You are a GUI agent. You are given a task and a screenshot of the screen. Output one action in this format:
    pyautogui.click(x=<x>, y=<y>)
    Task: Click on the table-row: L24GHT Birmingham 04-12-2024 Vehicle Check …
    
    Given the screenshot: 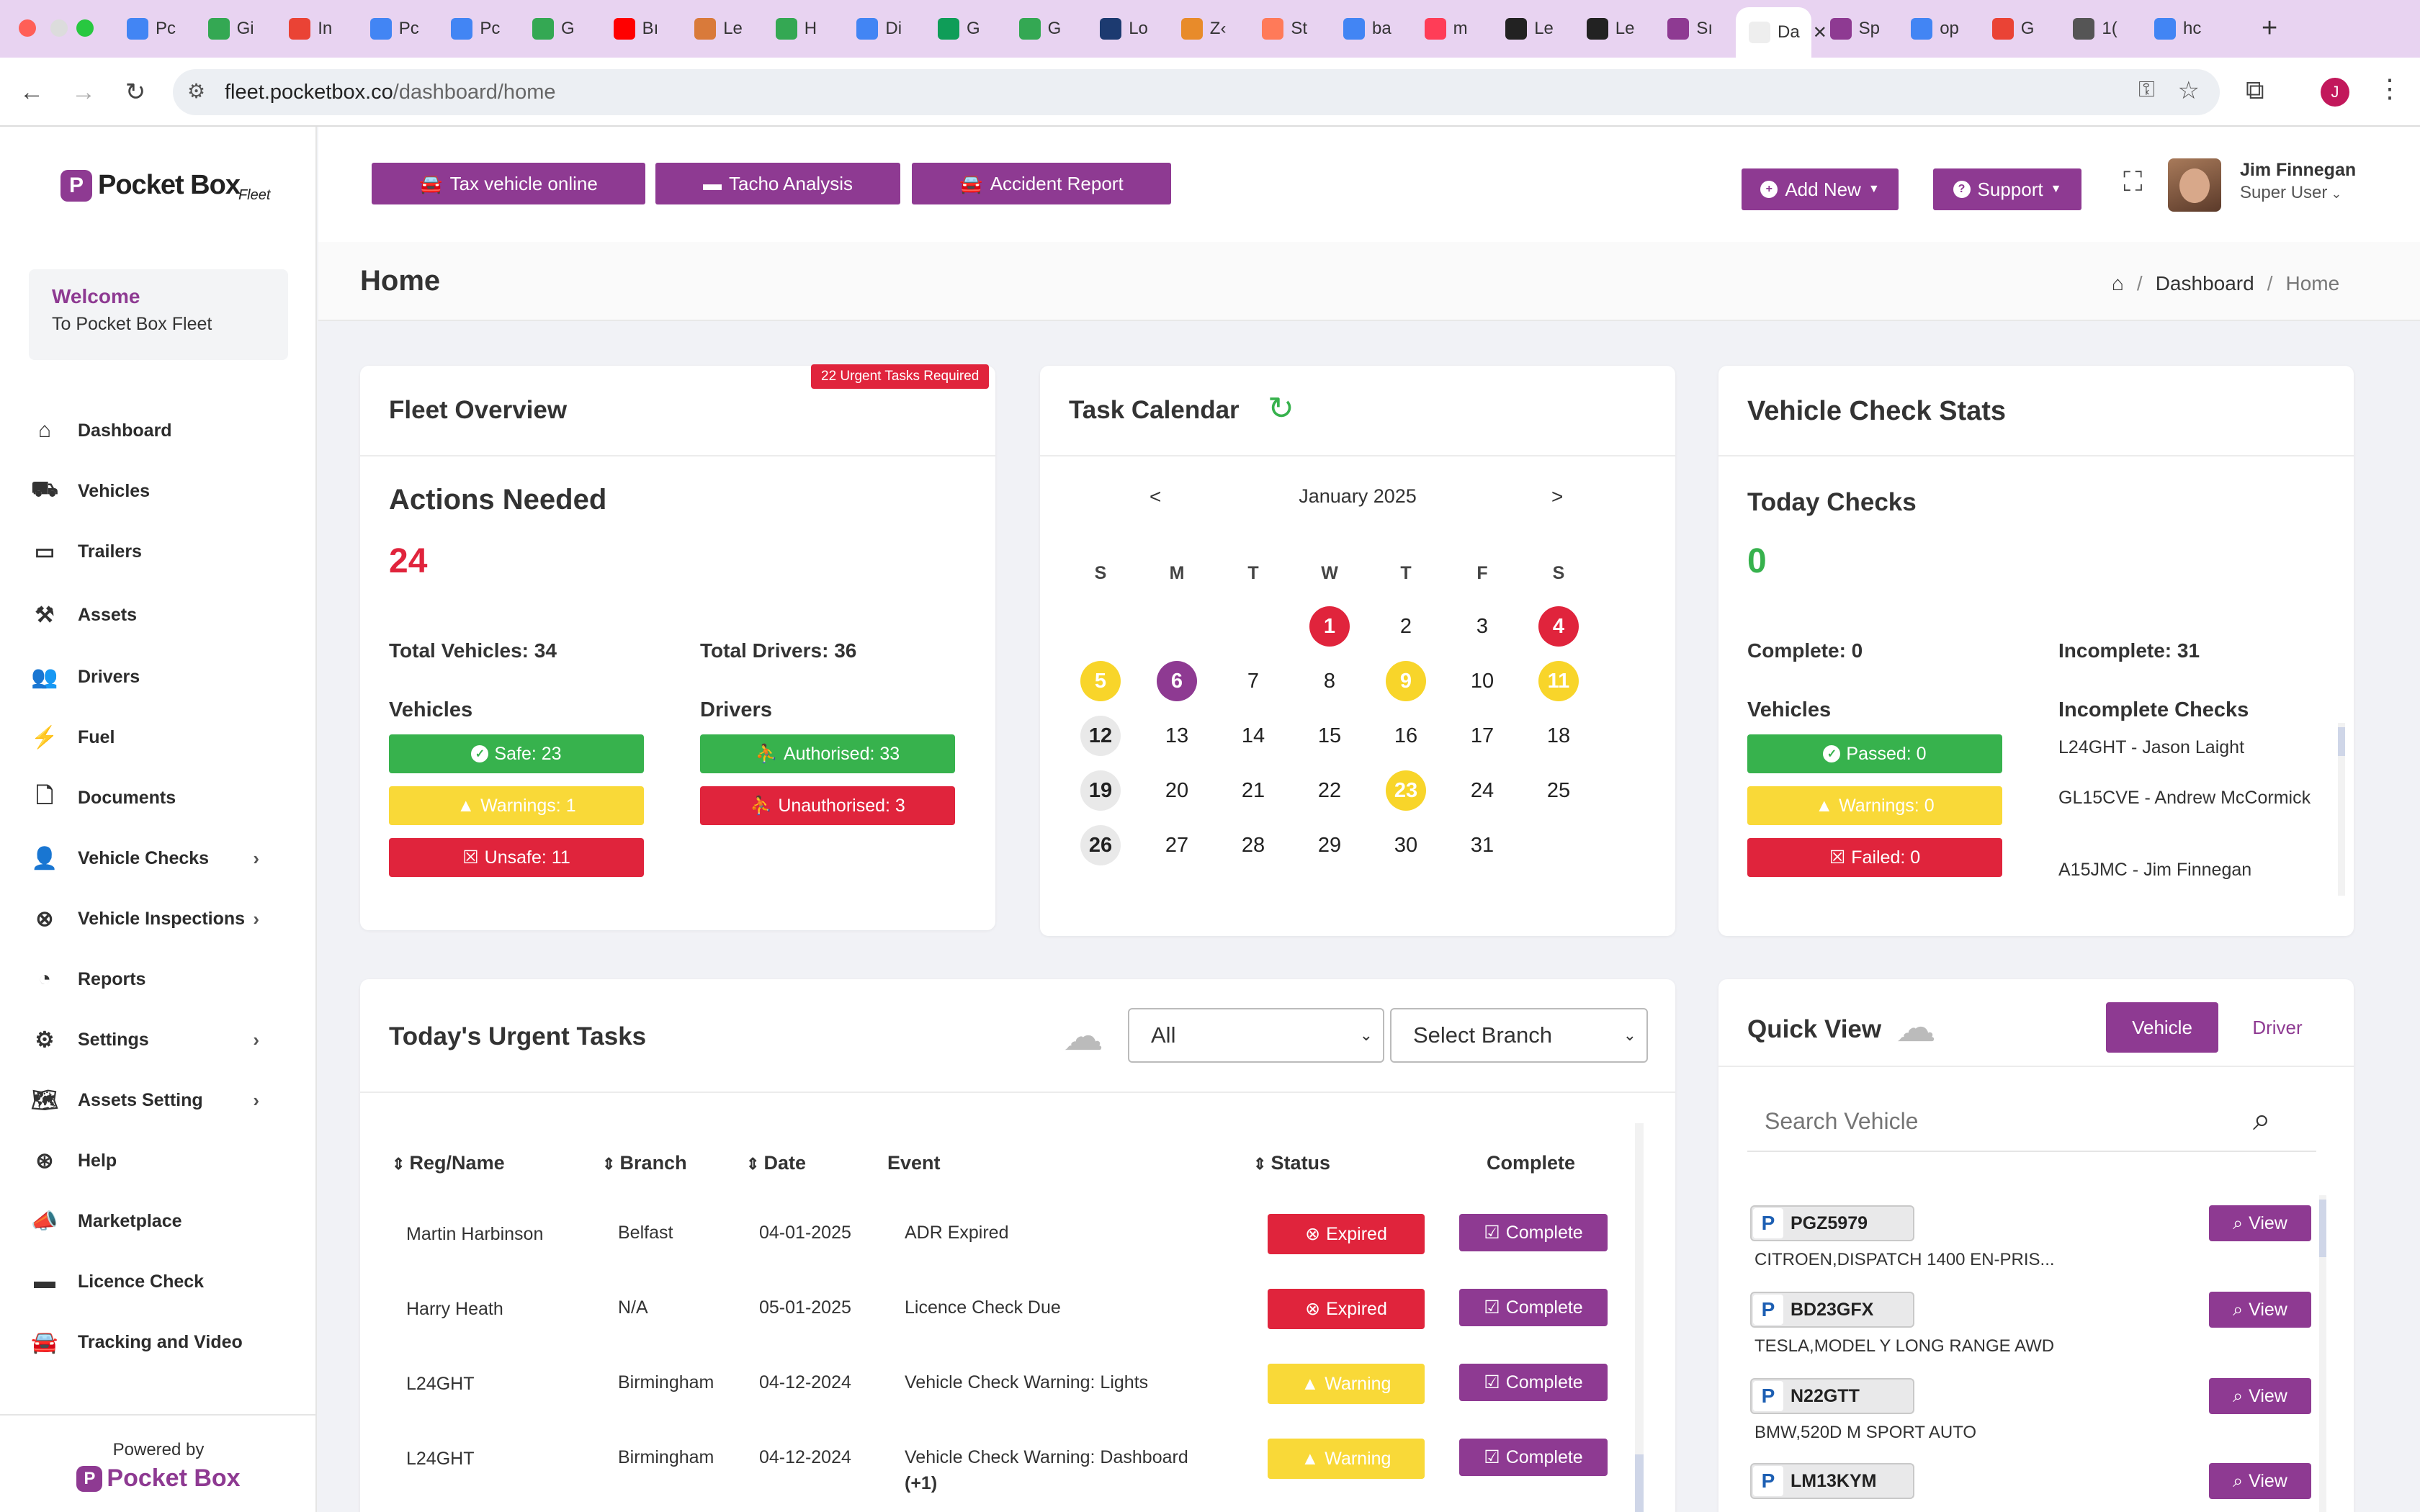 What is the action you would take?
    pyautogui.click(x=994, y=1388)
    